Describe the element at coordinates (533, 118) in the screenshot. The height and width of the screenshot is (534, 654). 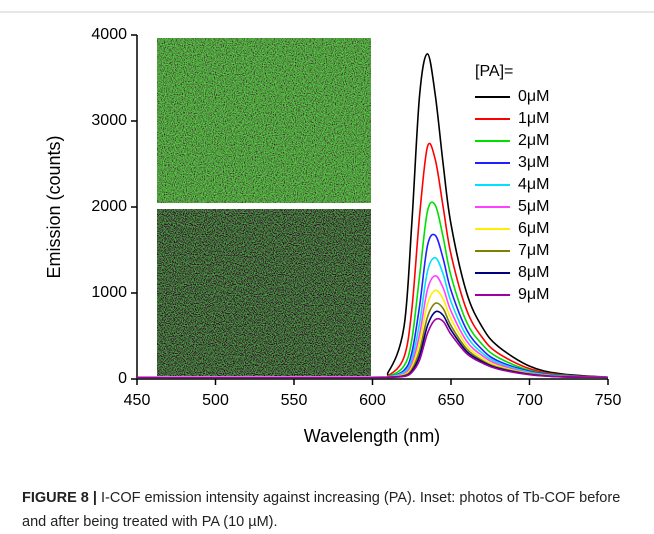
I see `legend-label: 1μM` at that location.